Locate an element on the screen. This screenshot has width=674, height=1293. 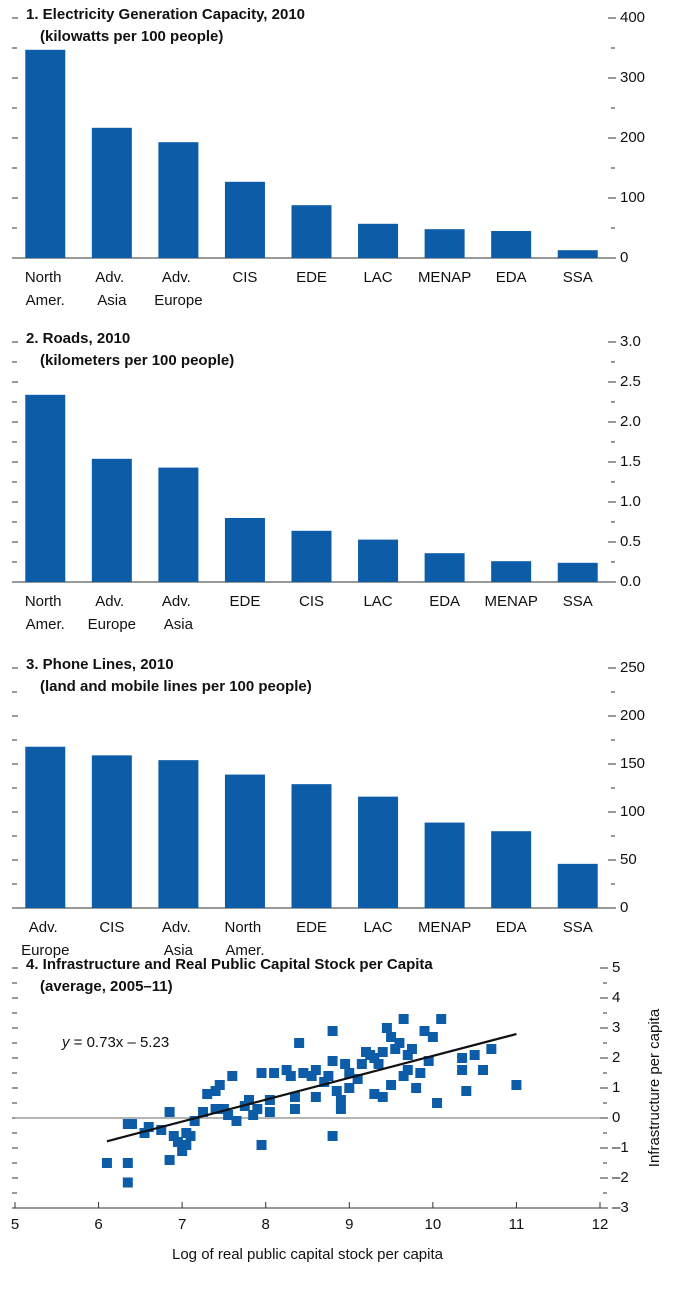
x-tick-label: 10 is located at coordinates (433, 1224).